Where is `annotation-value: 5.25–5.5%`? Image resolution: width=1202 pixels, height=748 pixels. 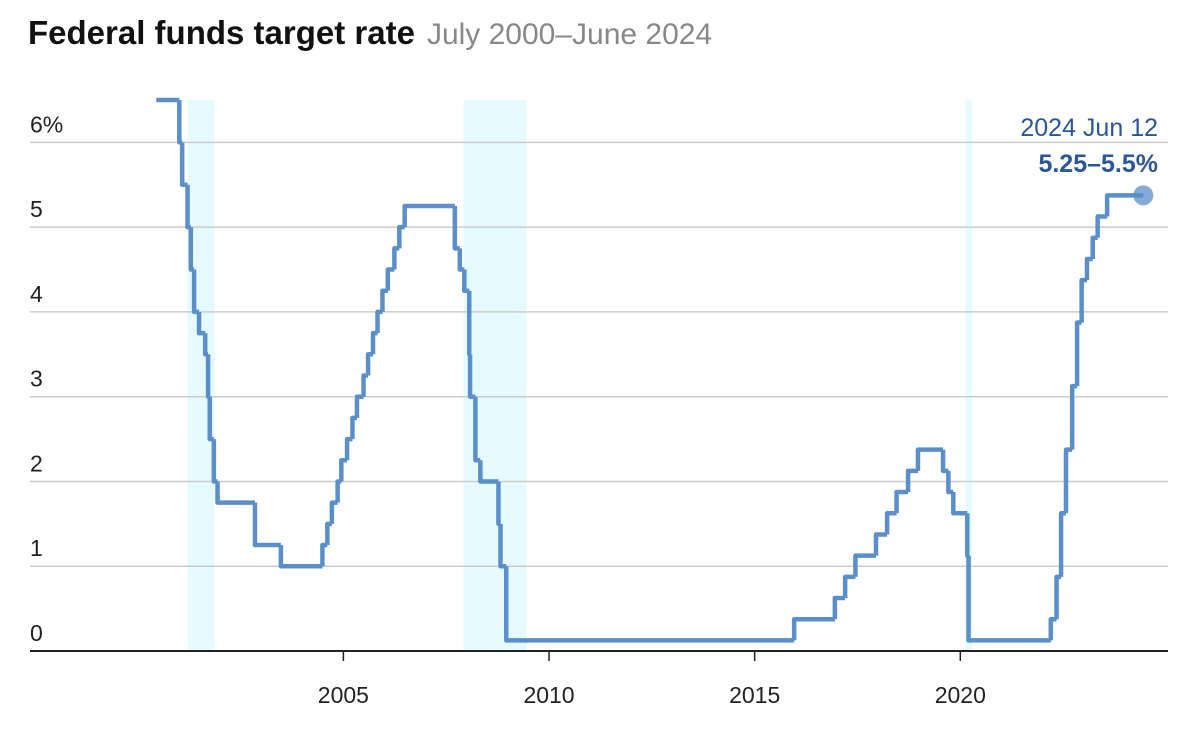 annotation-value: 5.25–5.5% is located at coordinates (1098, 164).